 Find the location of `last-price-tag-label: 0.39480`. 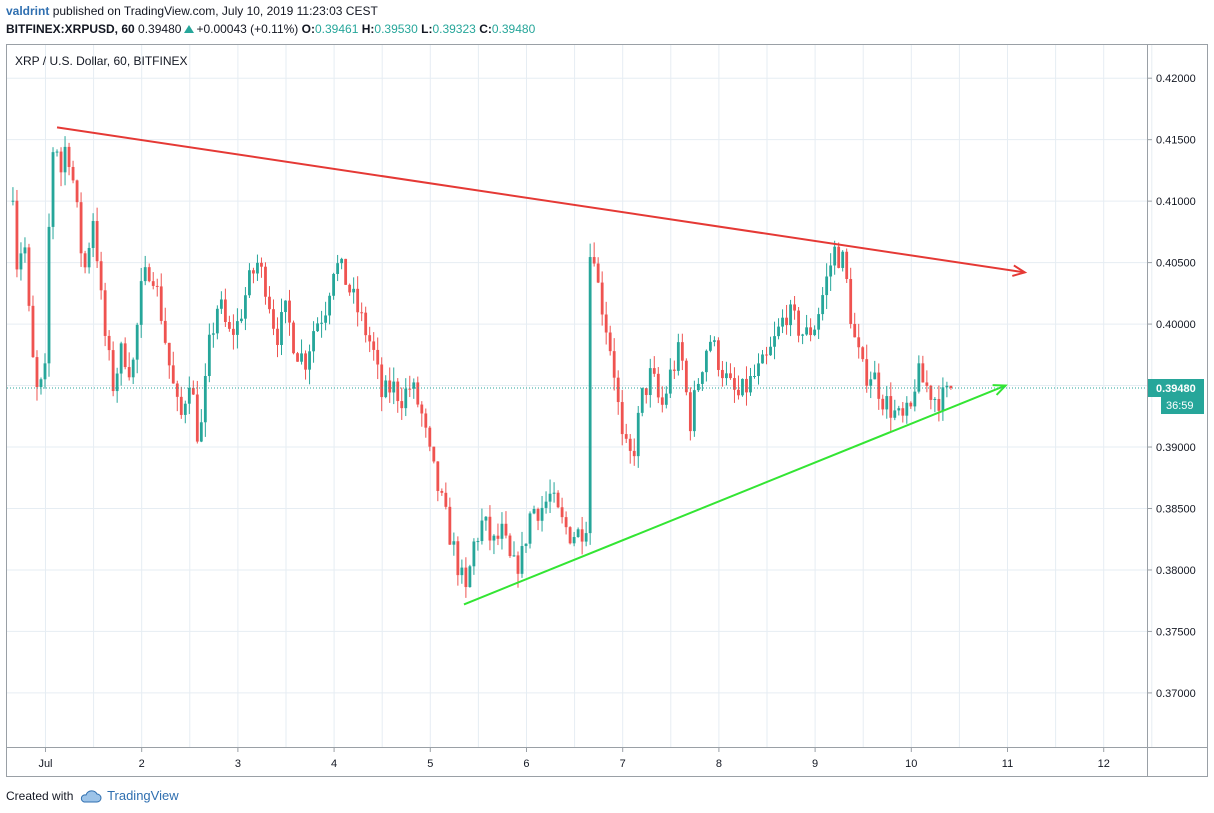

last-price-tag-label: 0.39480 is located at coordinates (1176, 389).